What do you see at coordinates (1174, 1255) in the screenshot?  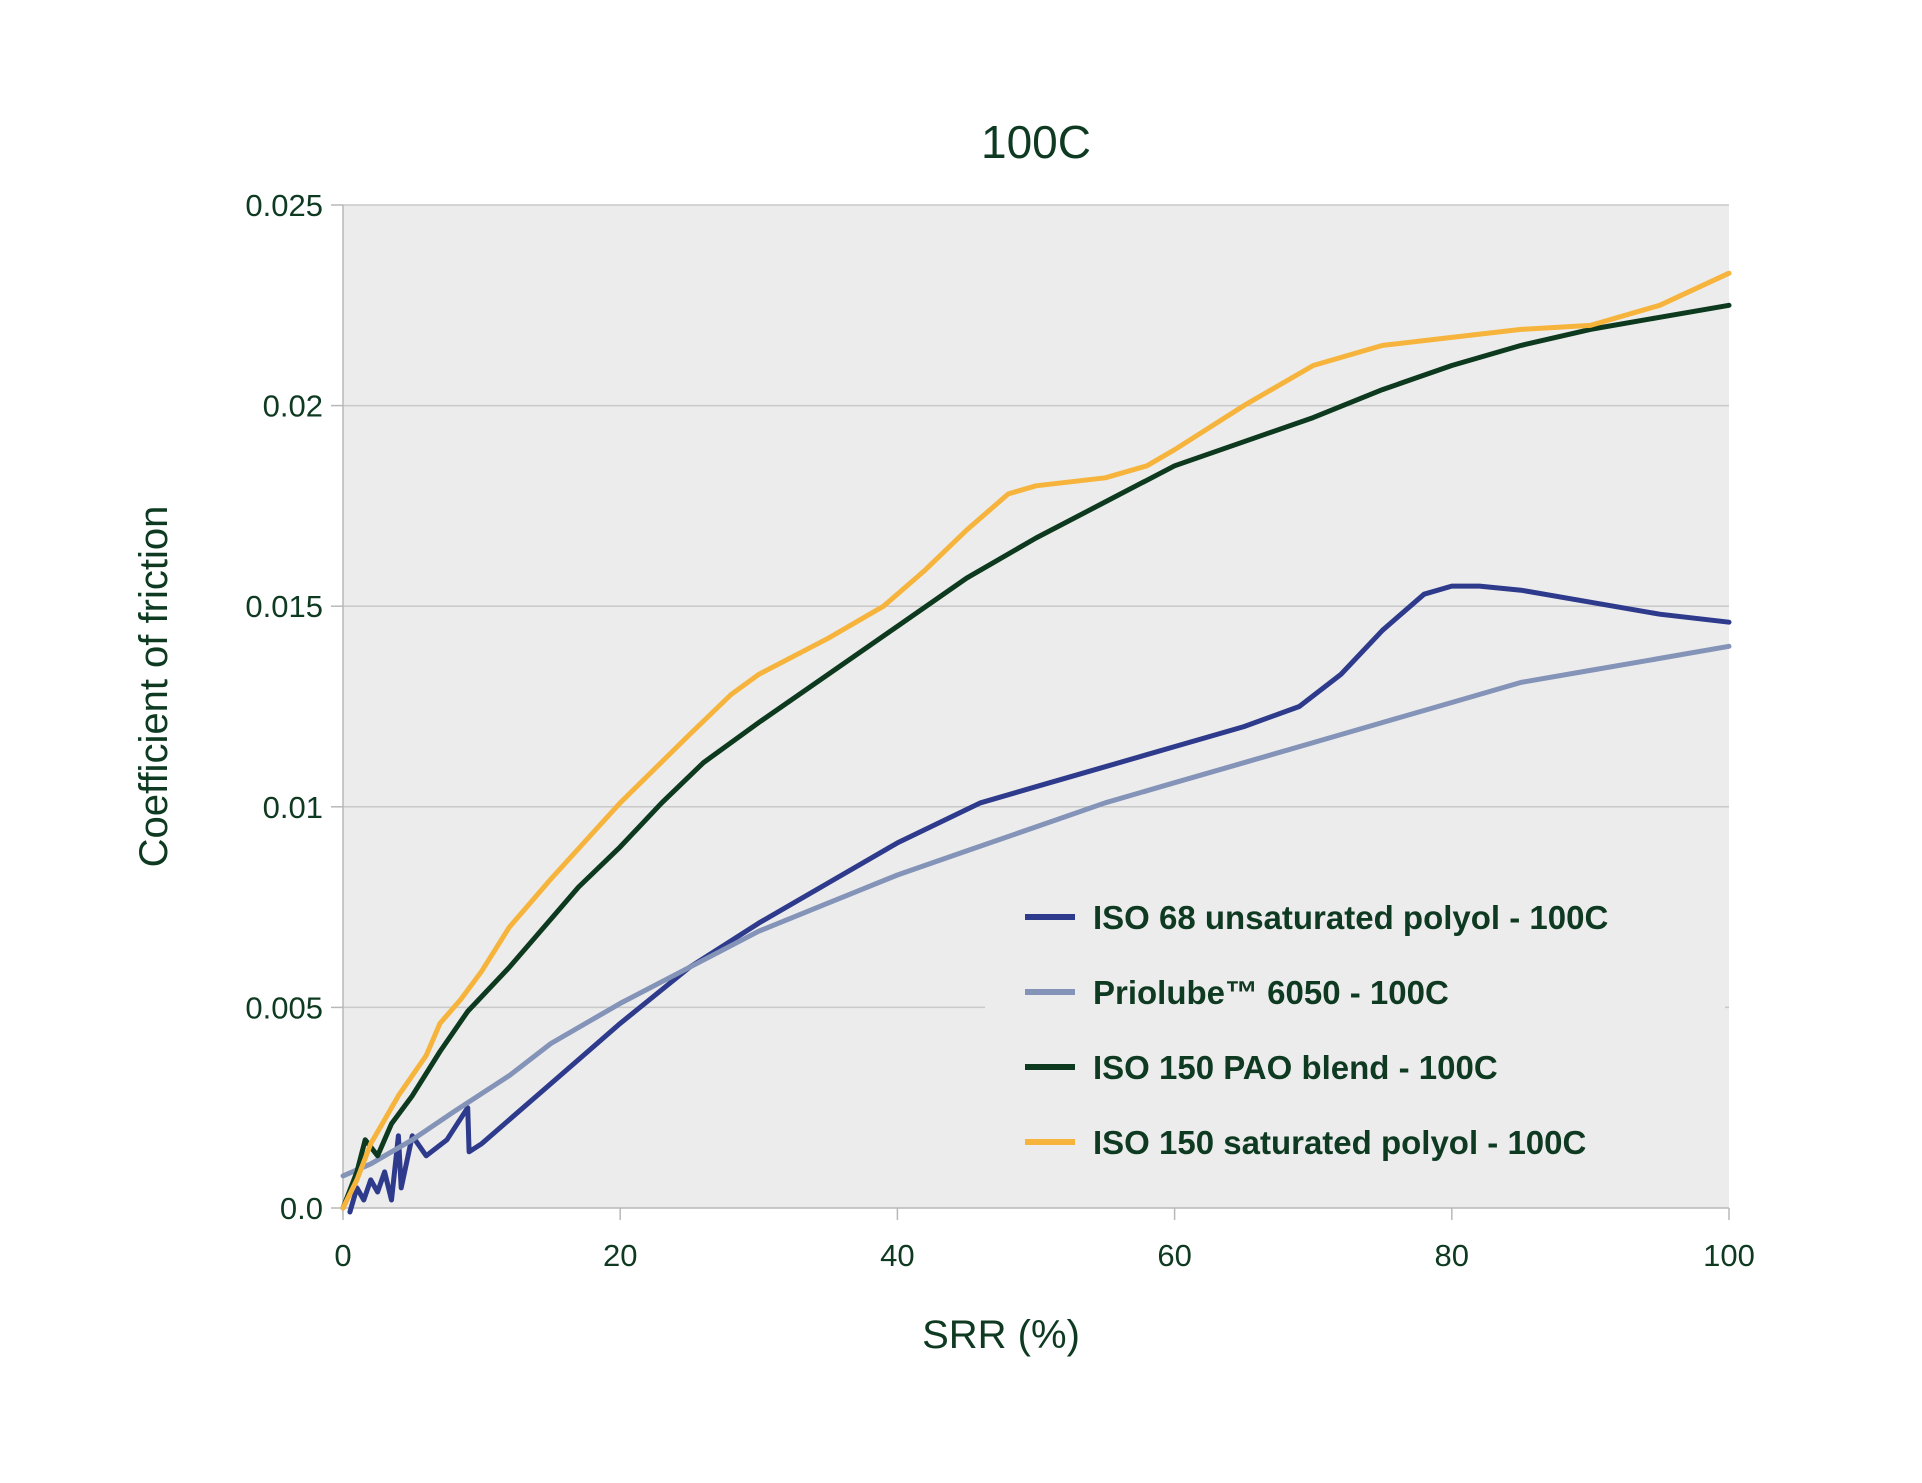 I see `x-tick-label: 60` at bounding box center [1174, 1255].